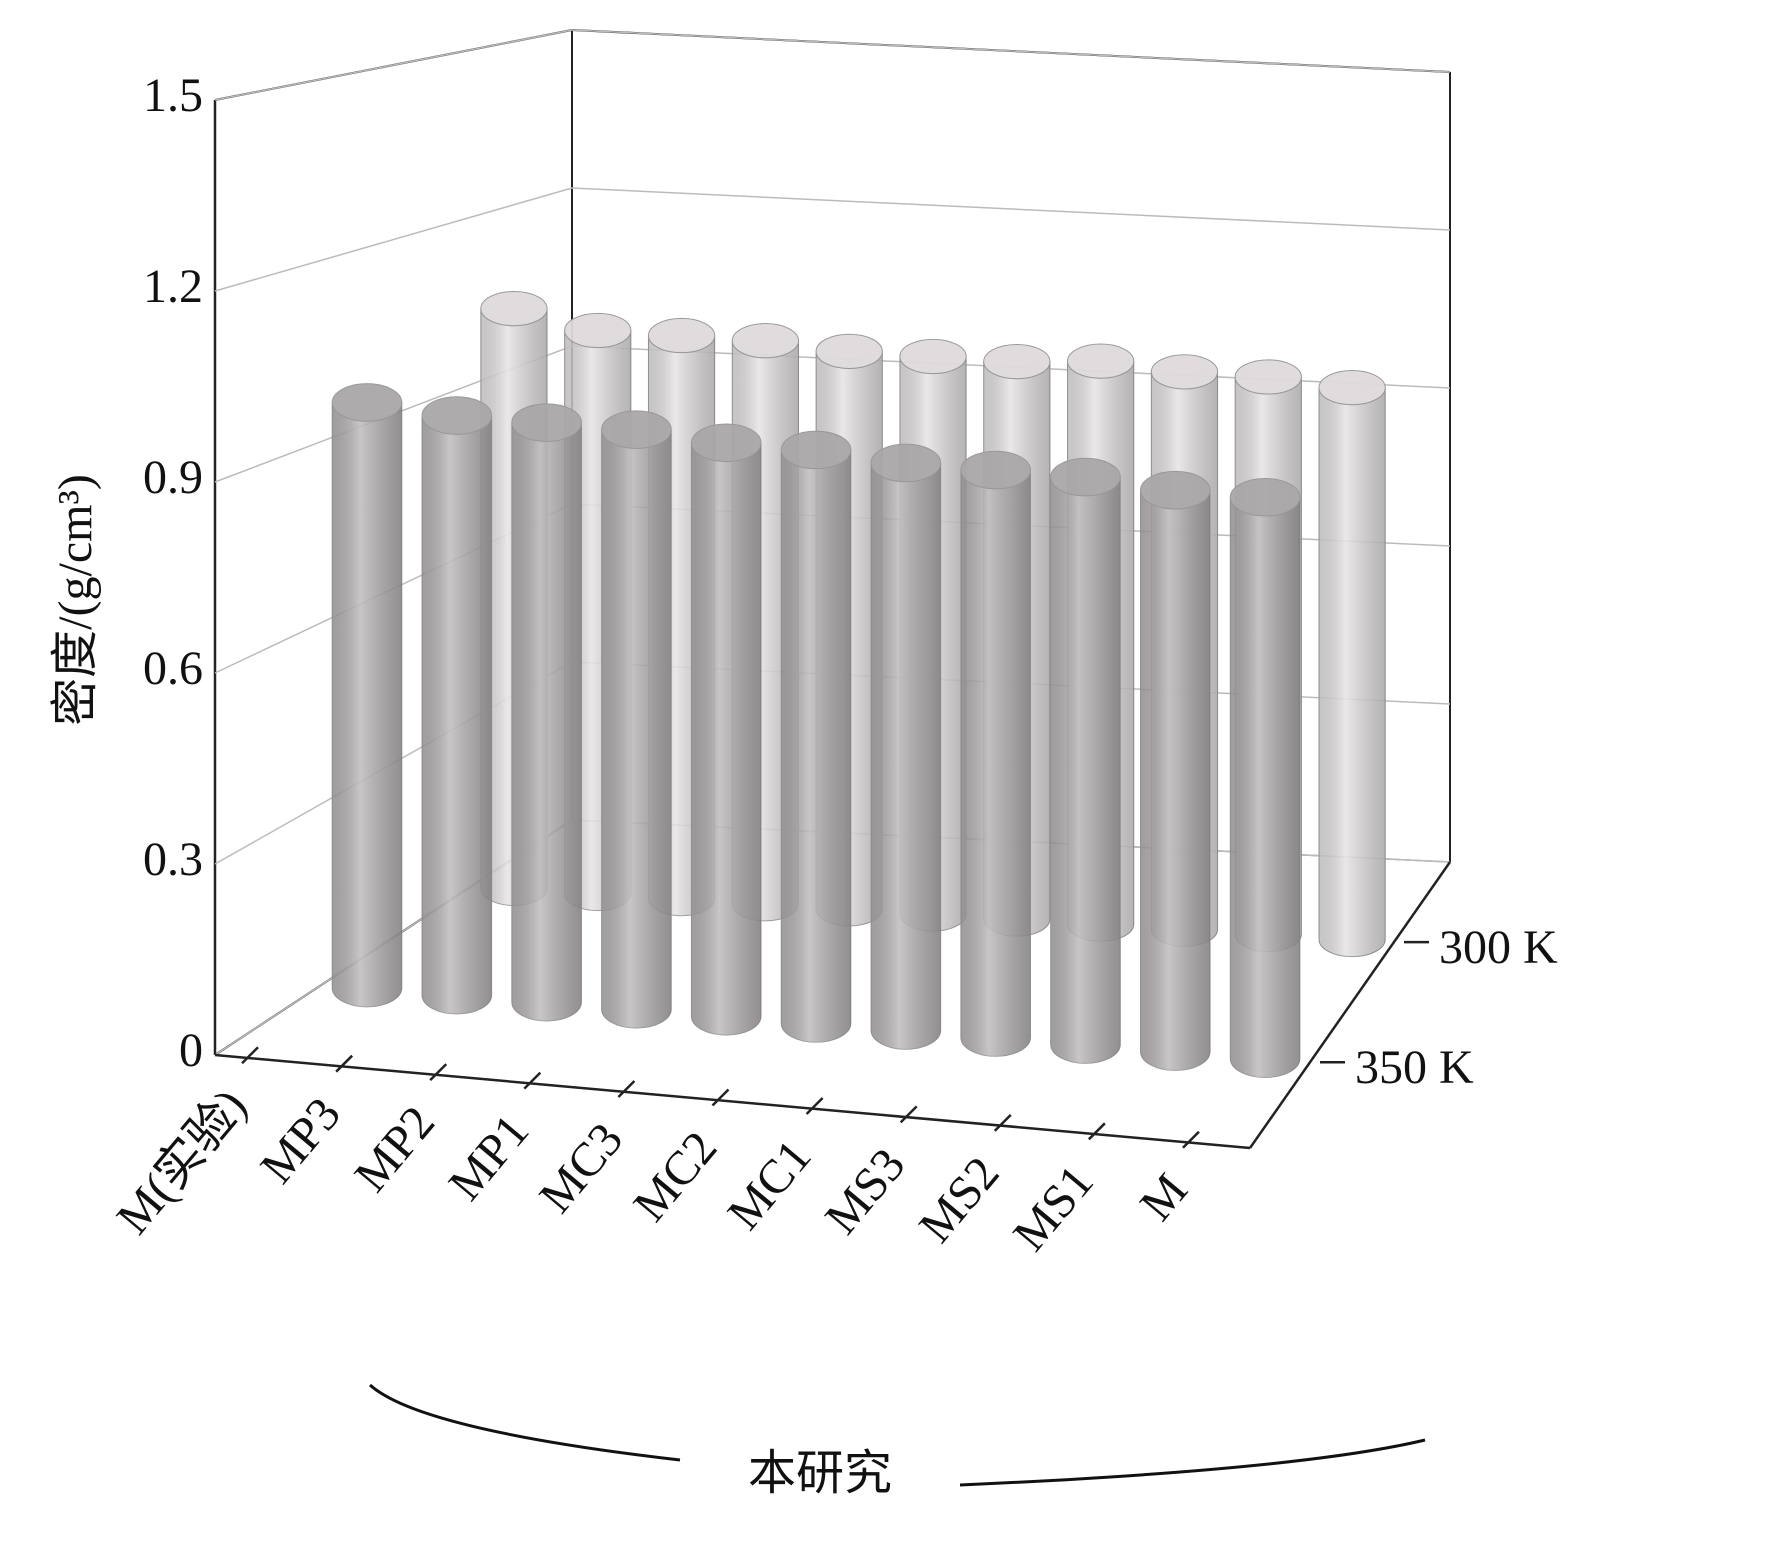  Describe the element at coordinates (865, 1191) in the screenshot. I see `x-tick-label: MS3` at that location.